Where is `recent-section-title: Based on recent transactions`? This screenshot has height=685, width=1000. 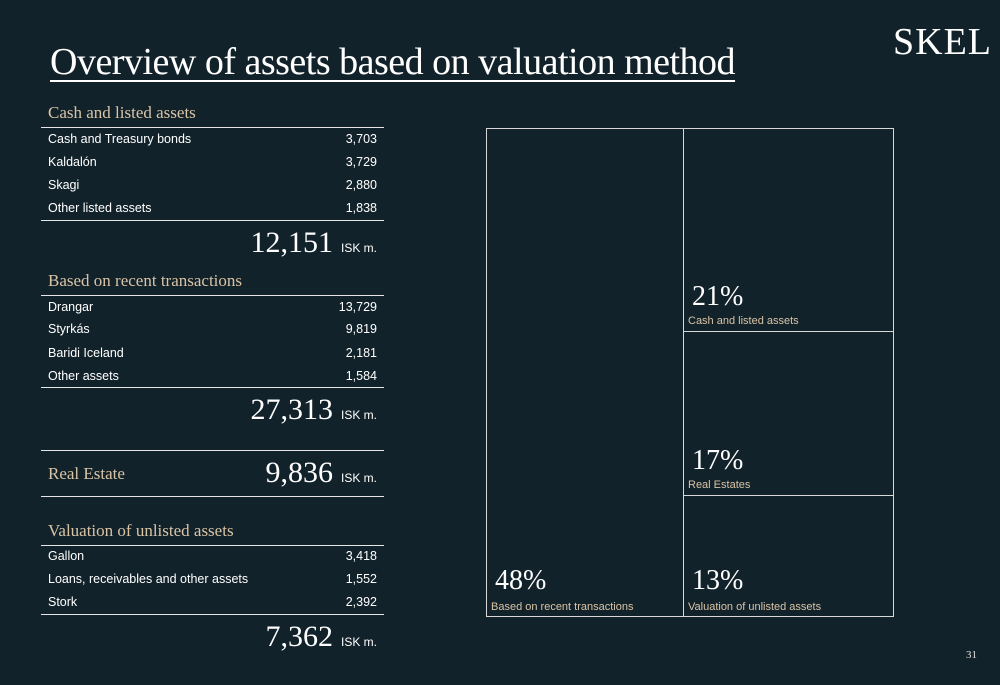 recent-section-title: Based on recent transactions is located at coordinates (145, 280).